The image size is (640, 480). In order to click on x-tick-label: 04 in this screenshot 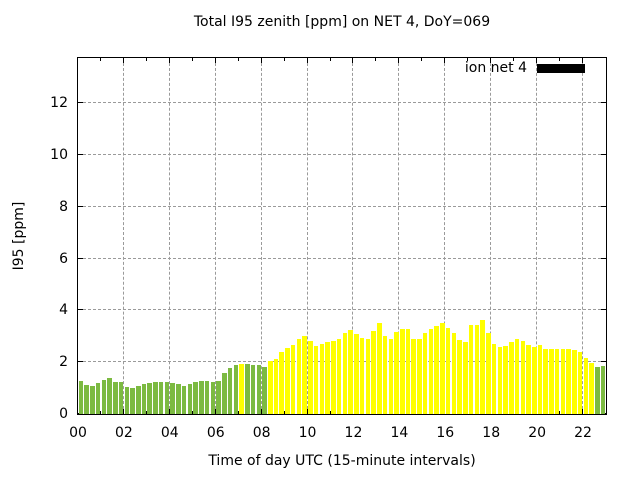, I will do `click(169, 433)`.